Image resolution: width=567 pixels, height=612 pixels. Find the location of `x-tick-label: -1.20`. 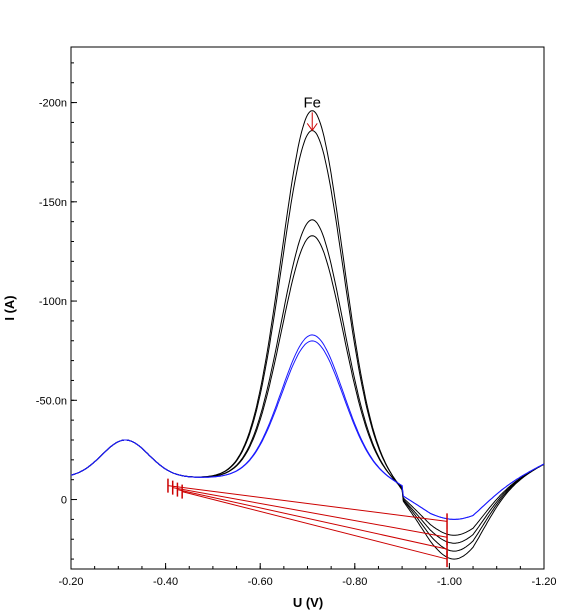

x-tick-label: -1.20 is located at coordinates (543, 582).